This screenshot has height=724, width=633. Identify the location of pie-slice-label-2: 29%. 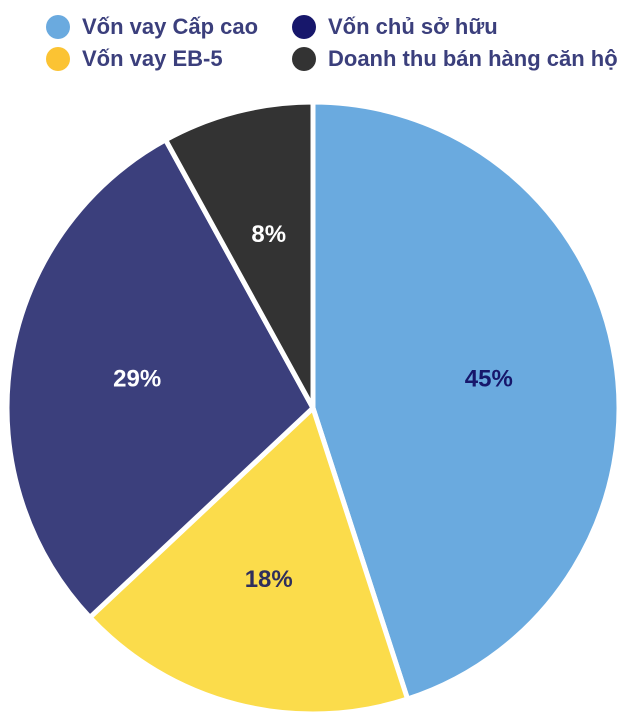
(137, 378).